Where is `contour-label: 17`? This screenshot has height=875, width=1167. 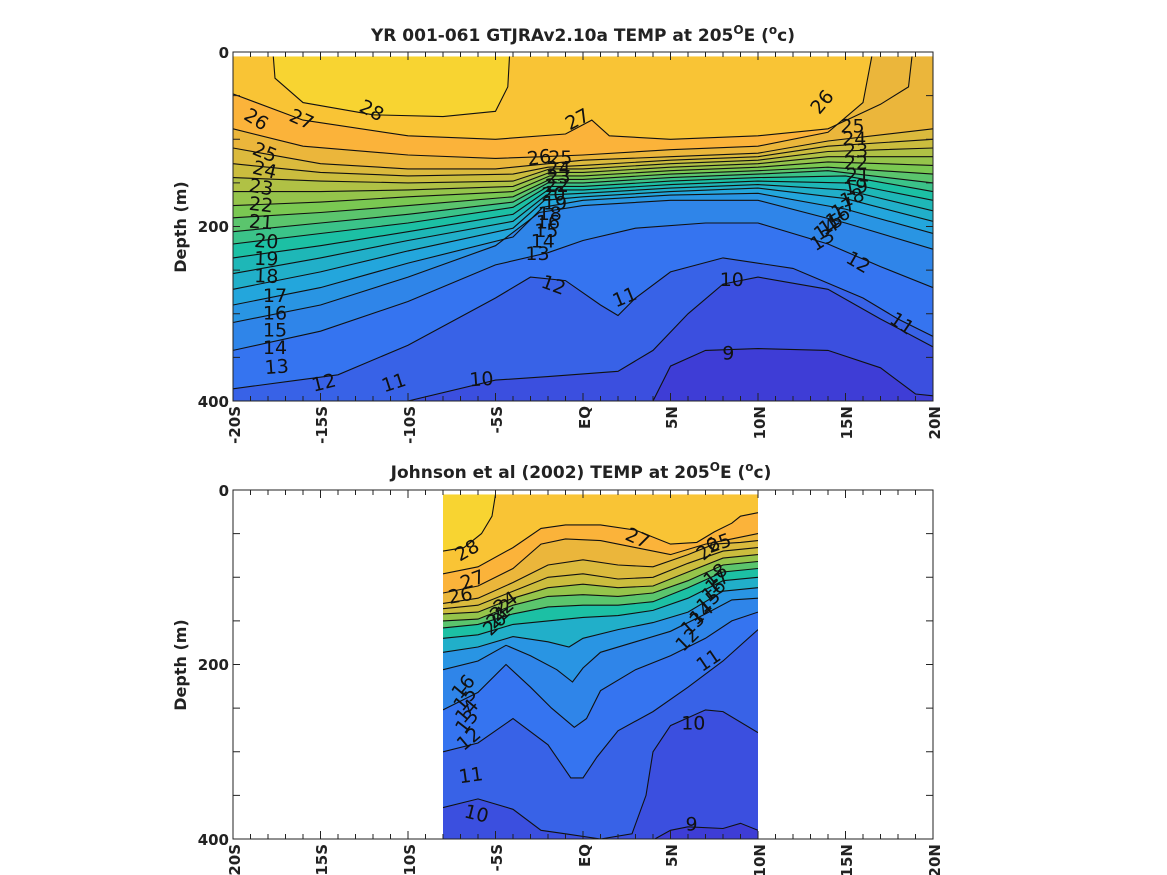
contour-label: 17 is located at coordinates (275, 296).